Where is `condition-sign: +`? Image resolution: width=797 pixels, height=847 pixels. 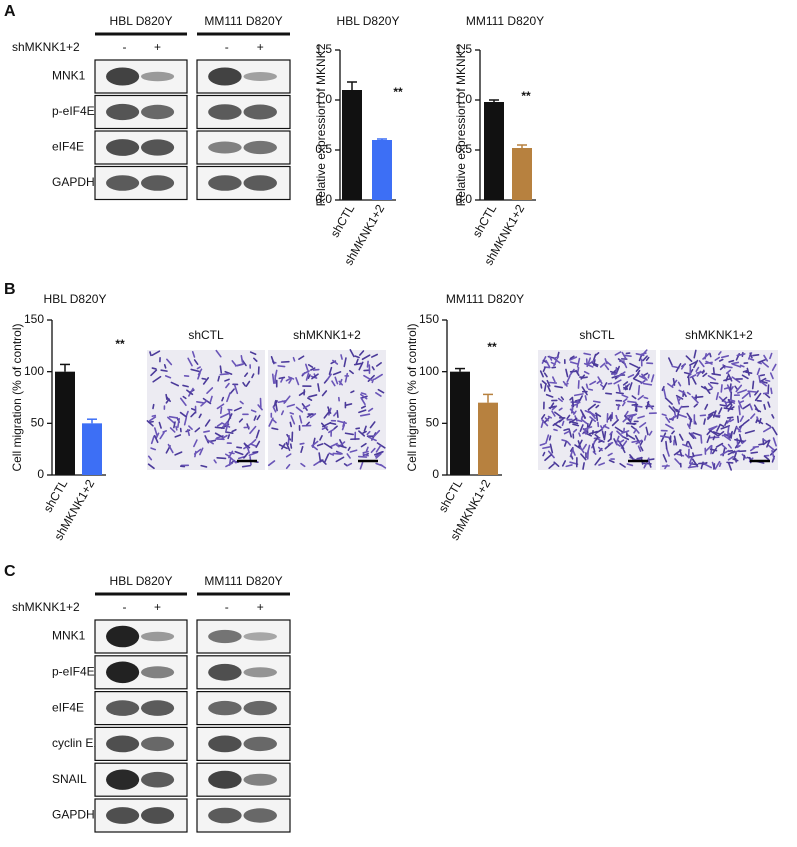
condition-sign: + is located at coordinates (157, 47).